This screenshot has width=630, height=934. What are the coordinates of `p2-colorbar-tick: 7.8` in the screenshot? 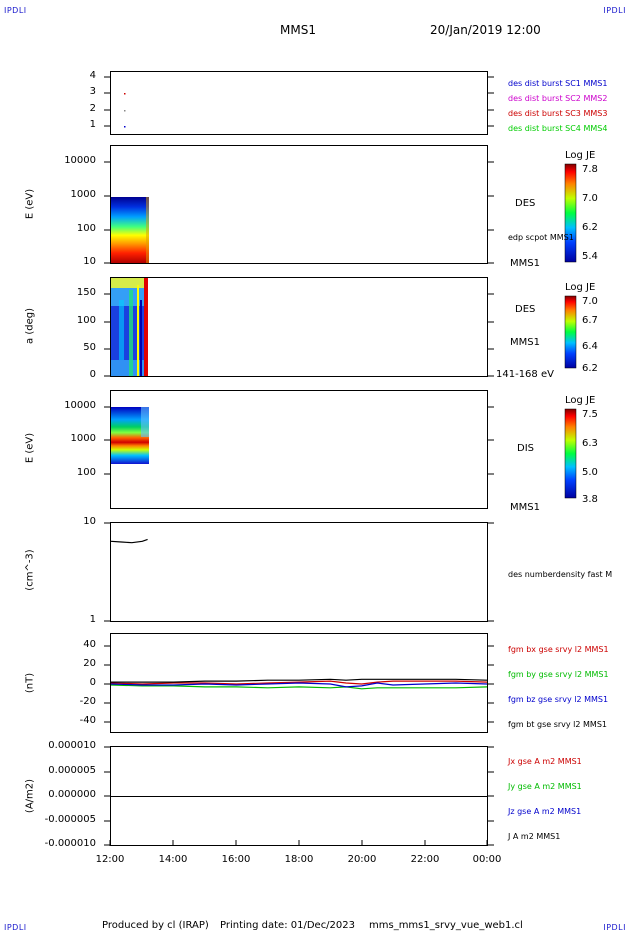 It's located at (590, 169).